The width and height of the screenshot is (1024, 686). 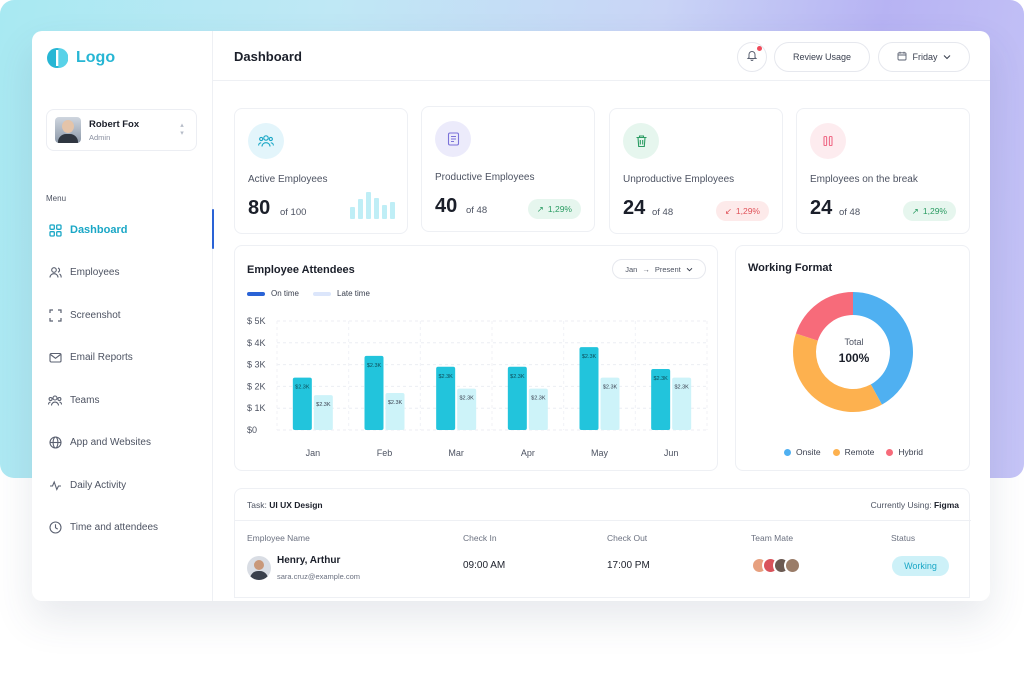 What do you see at coordinates (96, 57) in the screenshot?
I see `logo-text: Logo` at bounding box center [96, 57].